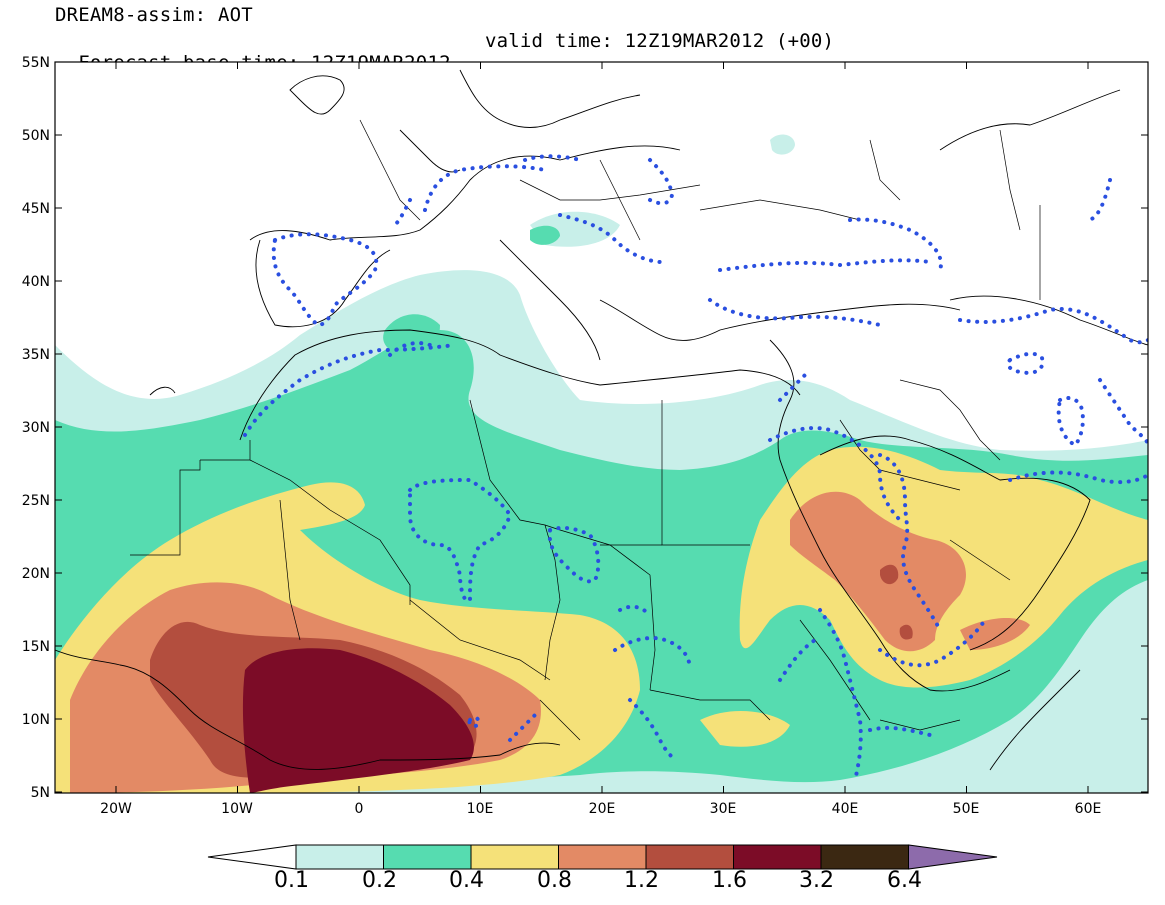 Image resolution: width=1165 pixels, height=905 pixels. I want to click on colorbar-swatch-0.8-1.2, so click(602, 857).